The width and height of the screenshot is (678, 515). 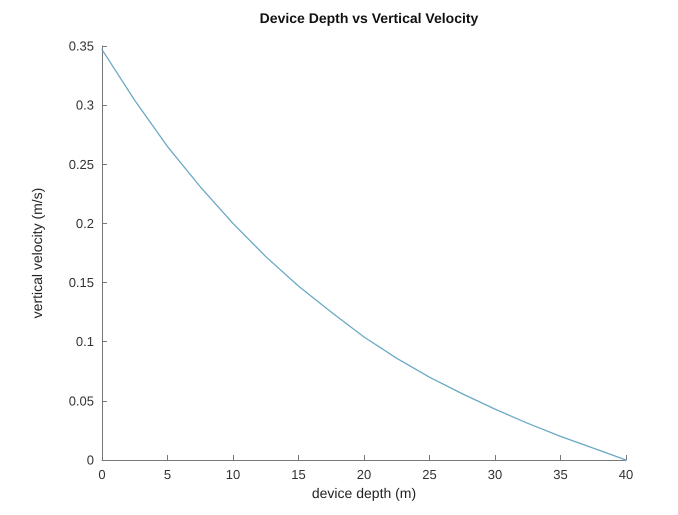 I want to click on y-axis-title: vertical velocity (m/s), so click(x=37, y=253).